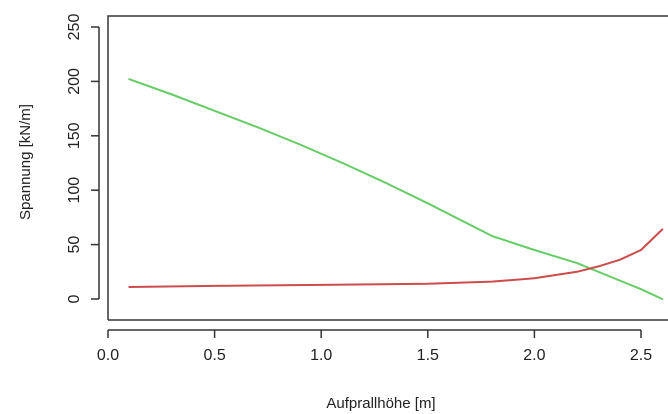 The image size is (668, 414). What do you see at coordinates (214, 355) in the screenshot?
I see `x-tick-label: 0.5` at bounding box center [214, 355].